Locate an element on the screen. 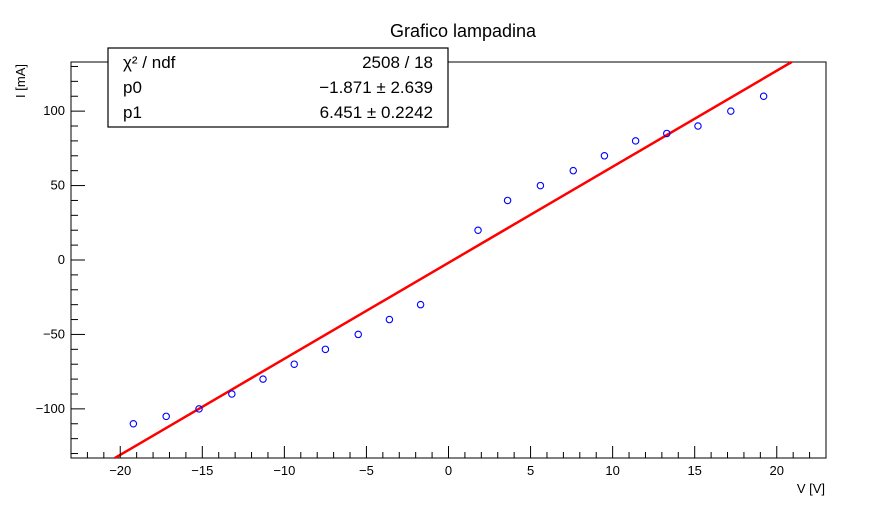  stats-box-frame is located at coordinates (278, 87).